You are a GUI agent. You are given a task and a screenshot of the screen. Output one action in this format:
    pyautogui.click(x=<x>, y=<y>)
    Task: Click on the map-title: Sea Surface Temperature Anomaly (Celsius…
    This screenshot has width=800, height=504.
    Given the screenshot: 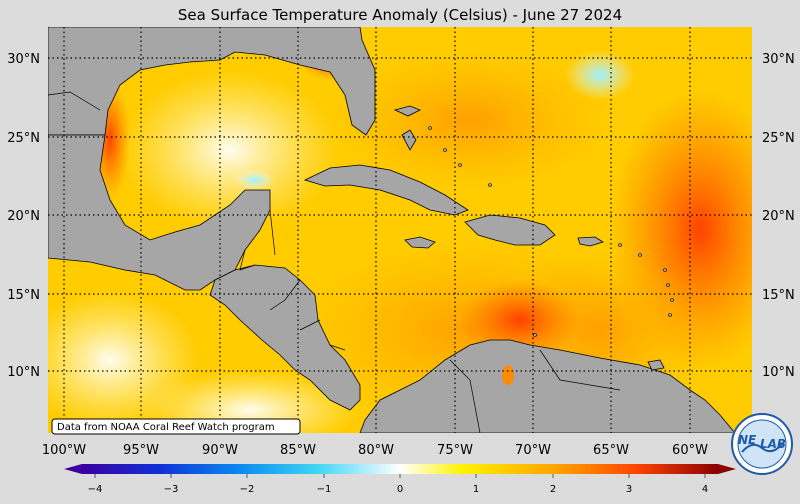 What is the action you would take?
    pyautogui.click(x=400, y=15)
    